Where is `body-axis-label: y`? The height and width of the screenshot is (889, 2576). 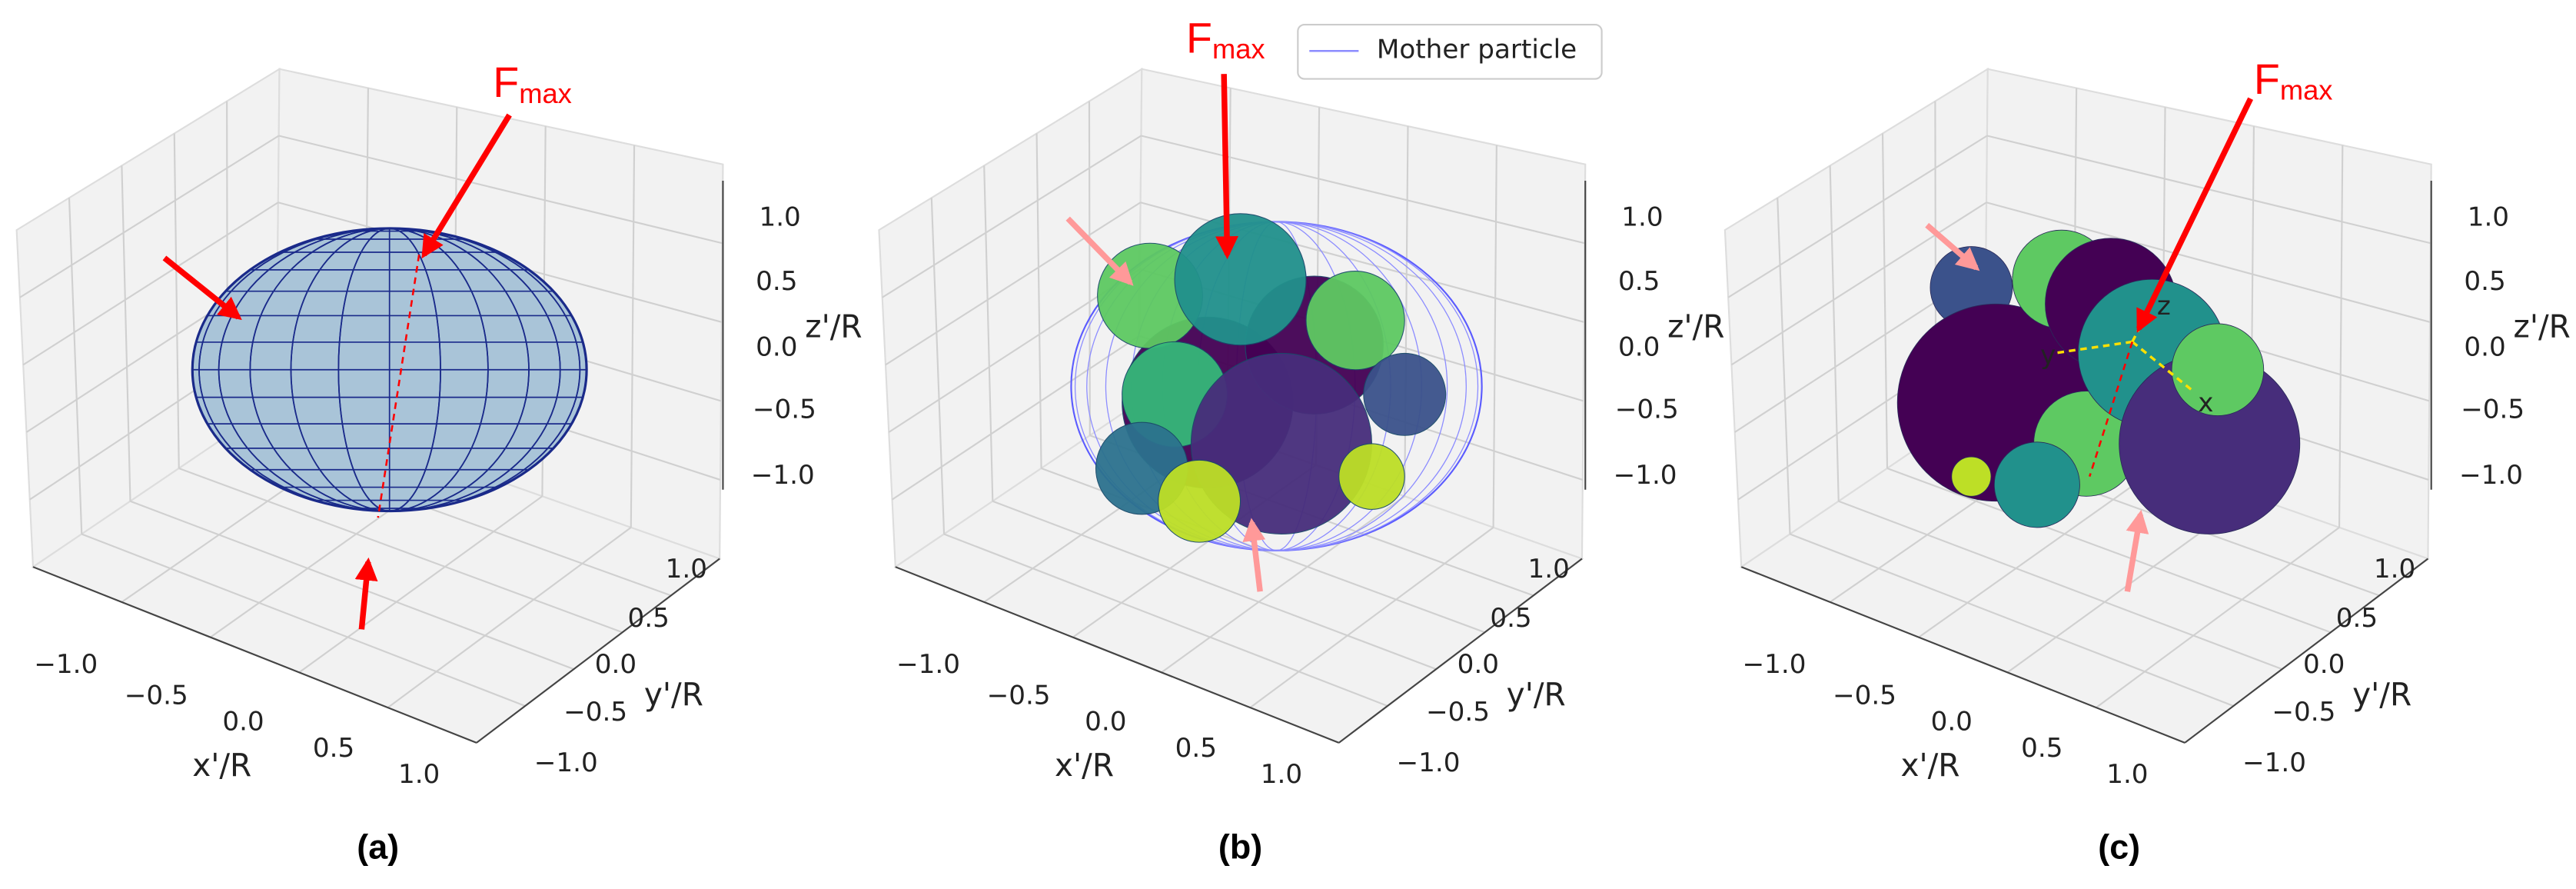 body-axis-label: y is located at coordinates (2048, 355).